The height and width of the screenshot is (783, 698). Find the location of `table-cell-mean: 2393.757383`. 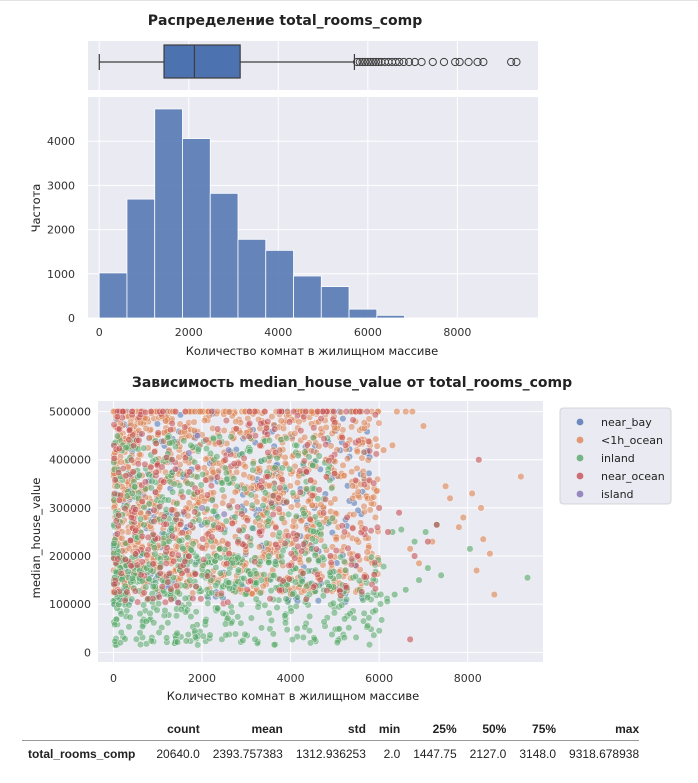

table-cell-mean: 2393.757383 is located at coordinates (247, 754).